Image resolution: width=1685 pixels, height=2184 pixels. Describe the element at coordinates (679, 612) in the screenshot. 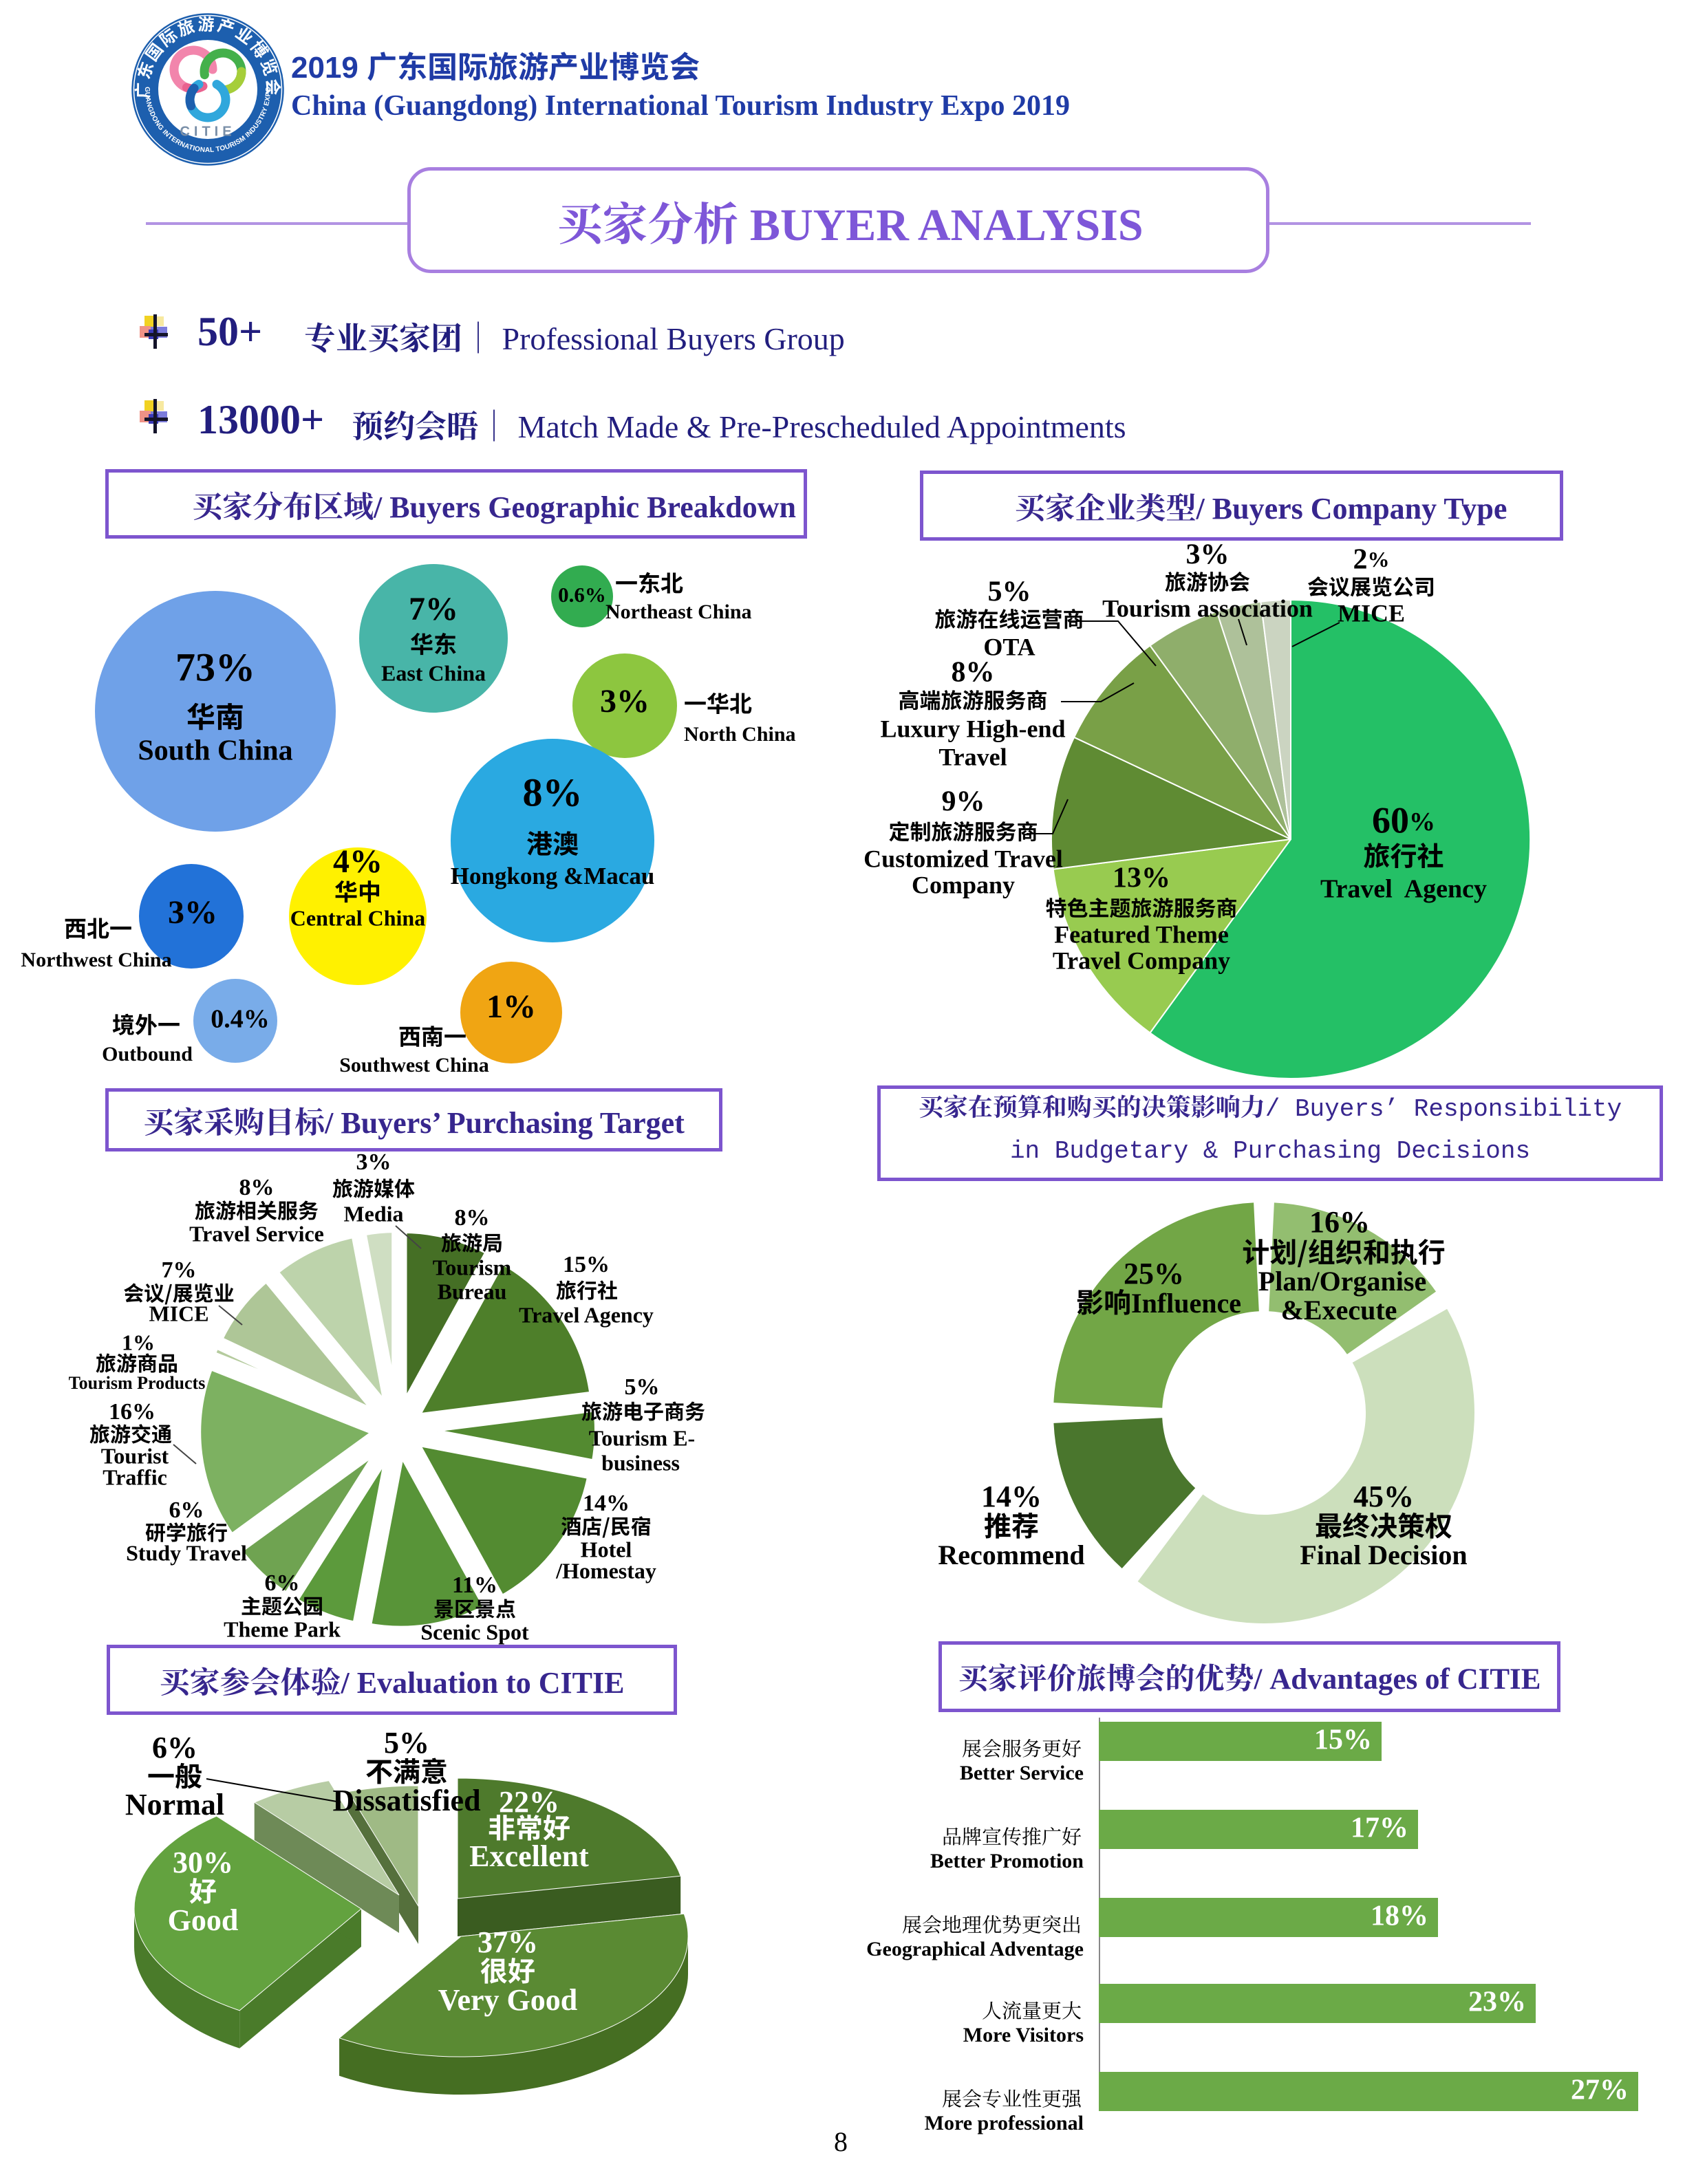

I see `svg-text: Northeast China` at that location.